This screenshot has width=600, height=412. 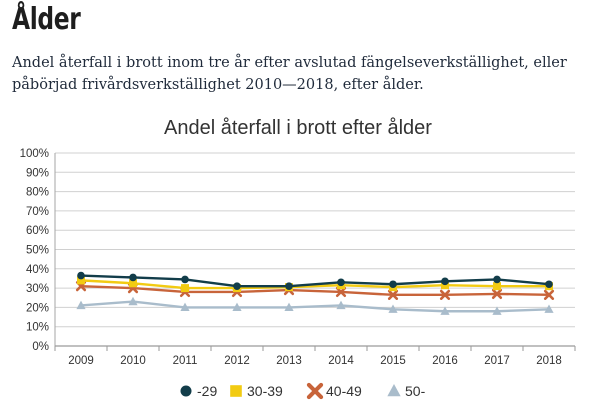 What do you see at coordinates (37, 231) in the screenshot?
I see `y-tick-label: 60%` at bounding box center [37, 231].